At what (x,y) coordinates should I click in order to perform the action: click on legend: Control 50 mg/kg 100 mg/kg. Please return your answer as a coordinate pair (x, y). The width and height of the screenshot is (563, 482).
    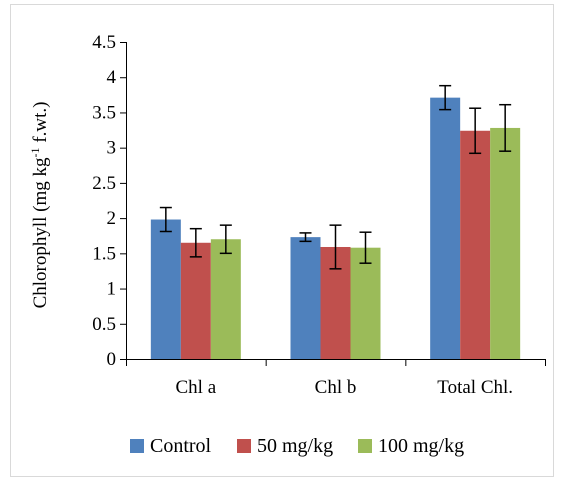
    Looking at the image, I should click on (297, 446).